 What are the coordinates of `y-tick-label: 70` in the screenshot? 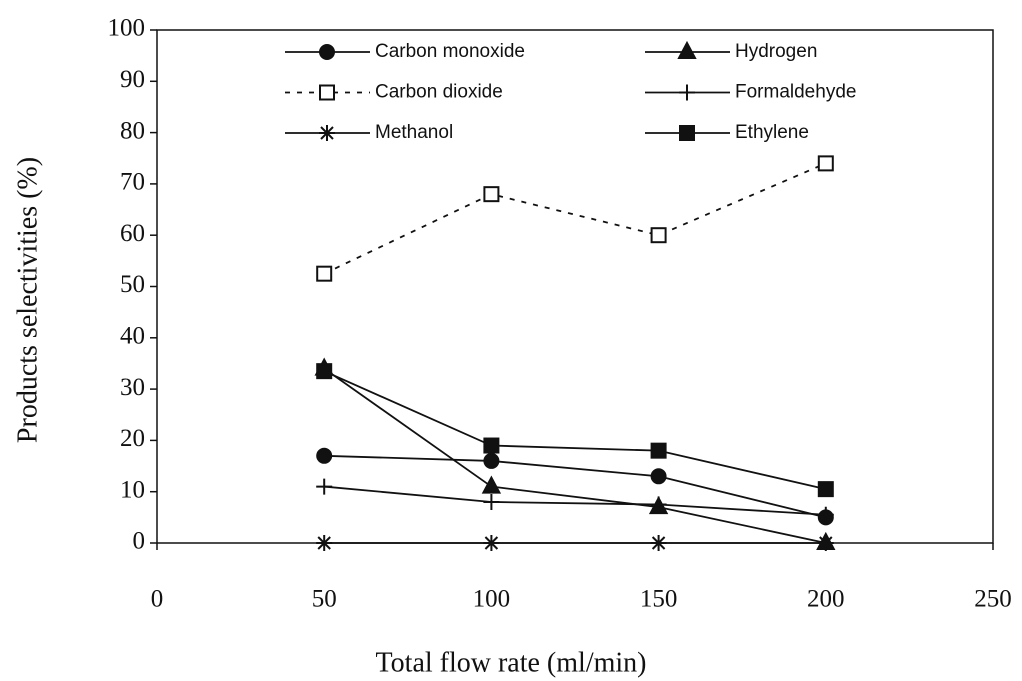 It's located at (132, 182).